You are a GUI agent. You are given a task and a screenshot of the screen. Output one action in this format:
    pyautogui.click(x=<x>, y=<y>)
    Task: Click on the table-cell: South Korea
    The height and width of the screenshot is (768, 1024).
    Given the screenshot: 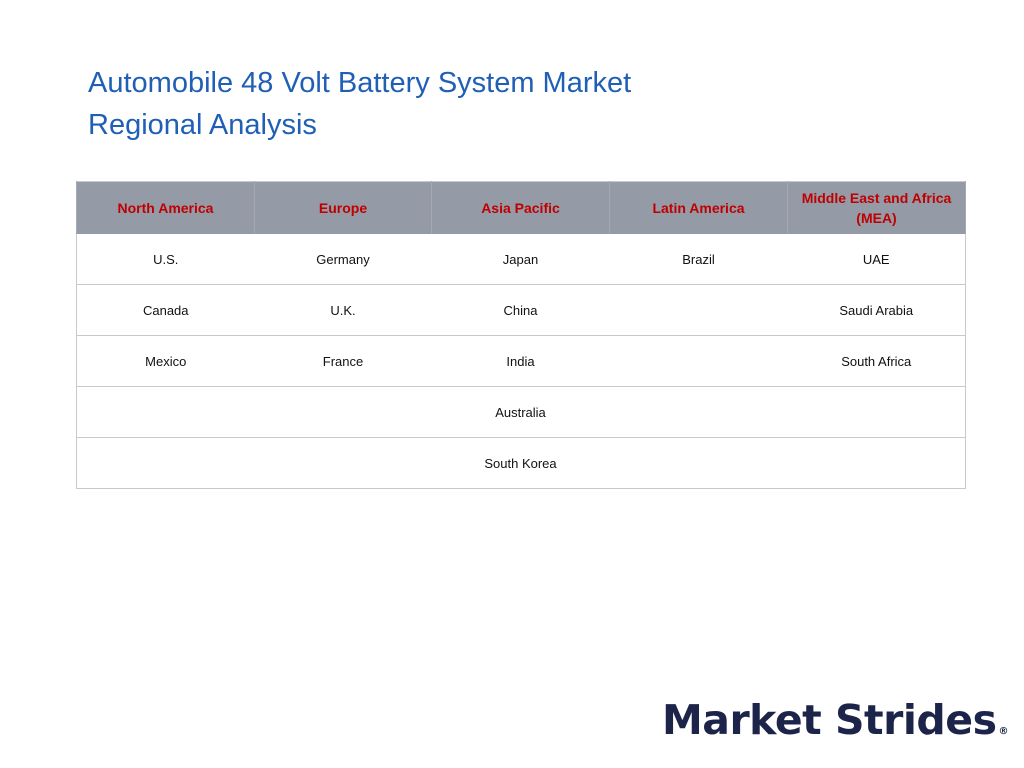 What is the action you would take?
    pyautogui.click(x=520, y=463)
    